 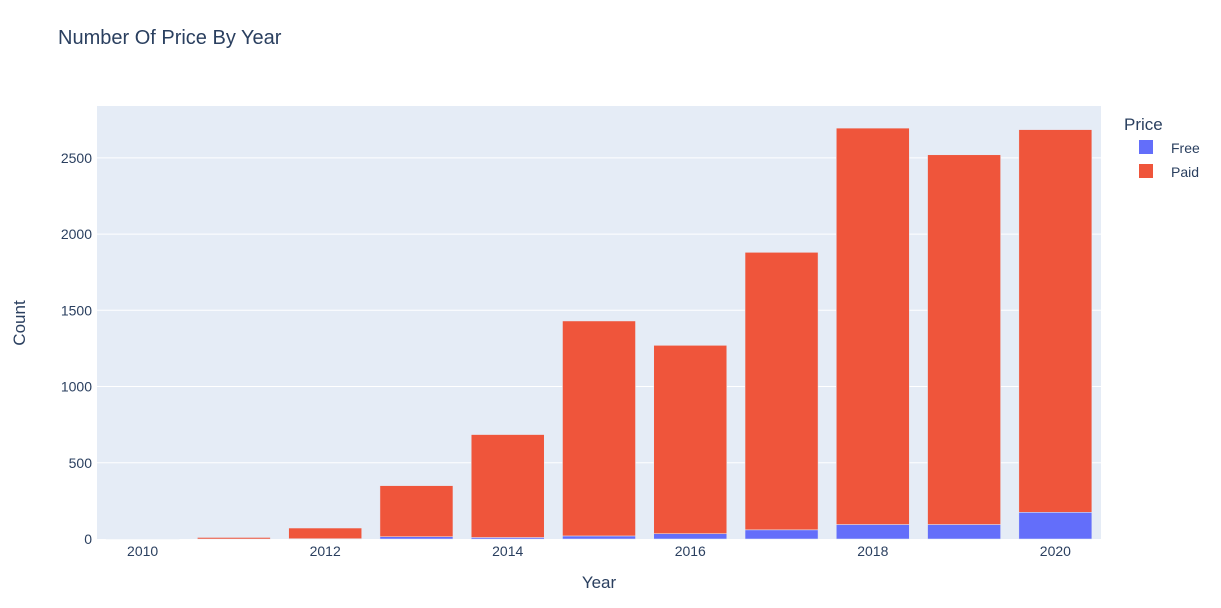 What do you see at coordinates (76, 234) in the screenshot?
I see `y-tick-label: 2000` at bounding box center [76, 234].